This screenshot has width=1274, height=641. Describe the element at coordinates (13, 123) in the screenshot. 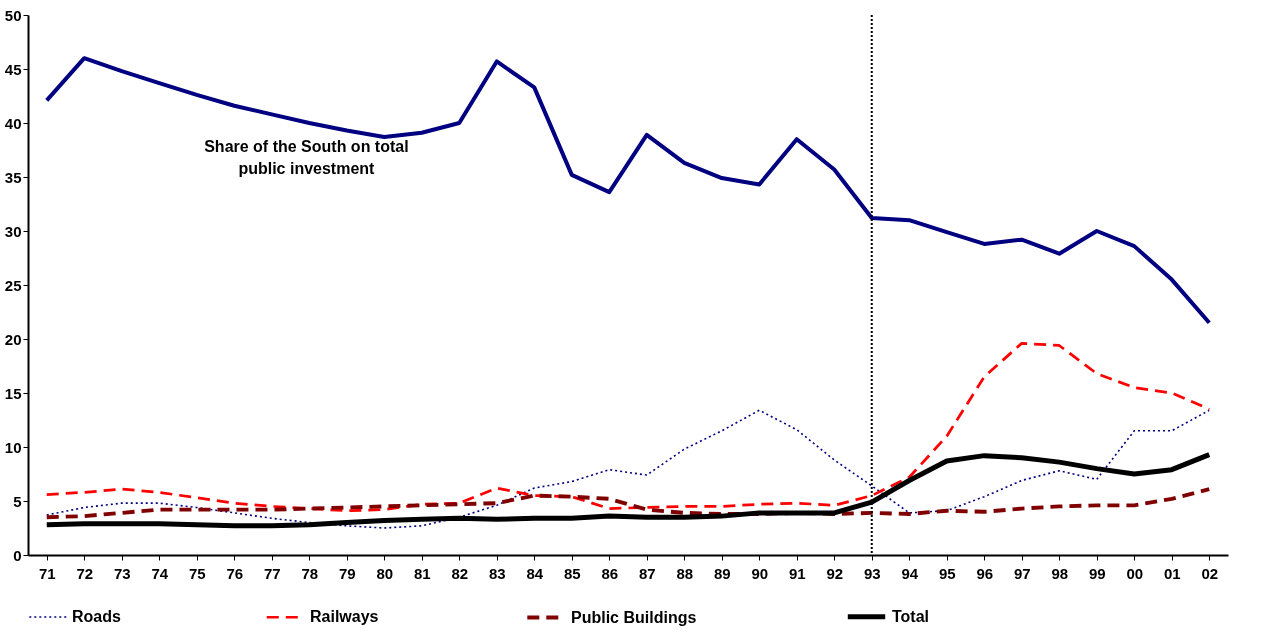

I see `y-tick-label: 40` at that location.